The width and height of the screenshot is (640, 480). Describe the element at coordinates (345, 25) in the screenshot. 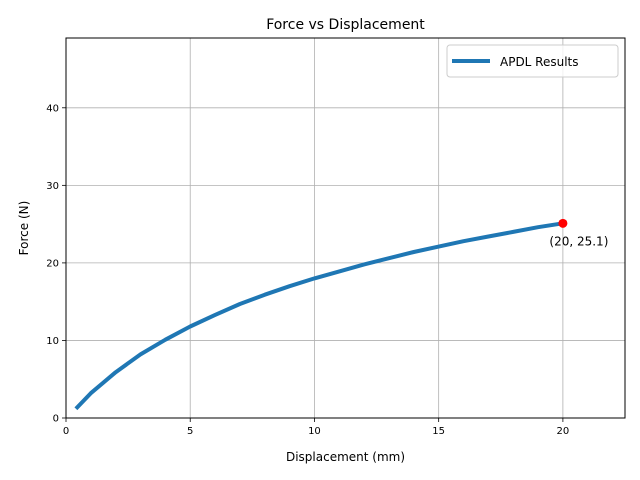

I see `chart-title: Force vs Displacement` at that location.